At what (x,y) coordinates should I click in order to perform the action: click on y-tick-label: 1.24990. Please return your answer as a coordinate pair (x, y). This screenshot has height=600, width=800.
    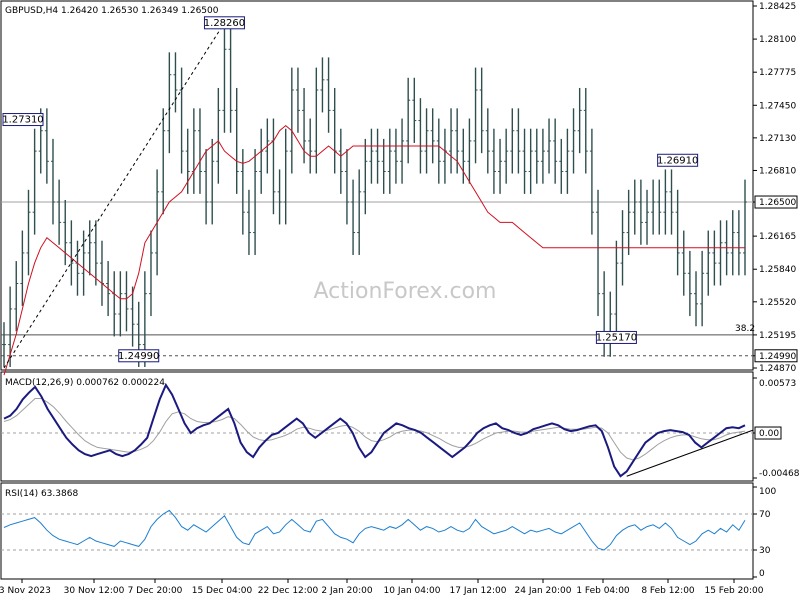
    Looking at the image, I should click on (777, 357).